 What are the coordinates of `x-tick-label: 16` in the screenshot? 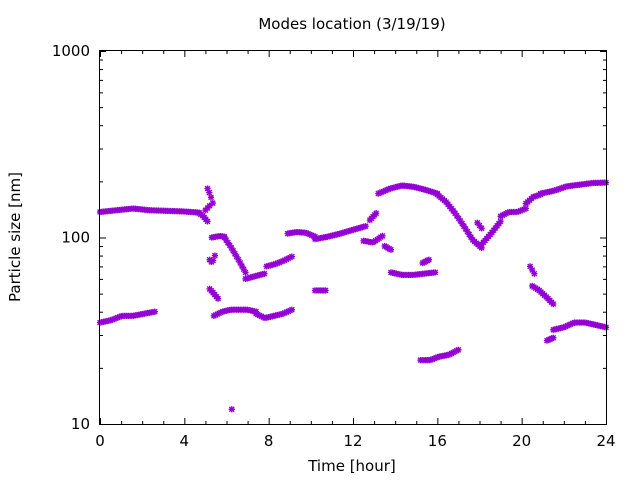 It's located at (437, 441).